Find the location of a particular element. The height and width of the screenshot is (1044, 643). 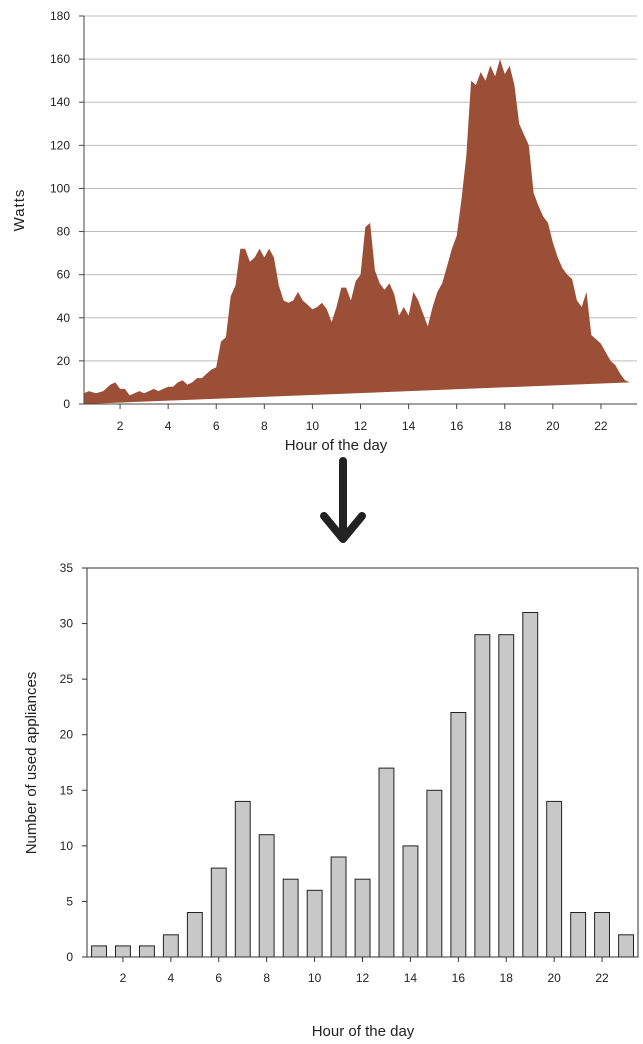

y-axis-label: Number of used appliances is located at coordinates (31, 763).